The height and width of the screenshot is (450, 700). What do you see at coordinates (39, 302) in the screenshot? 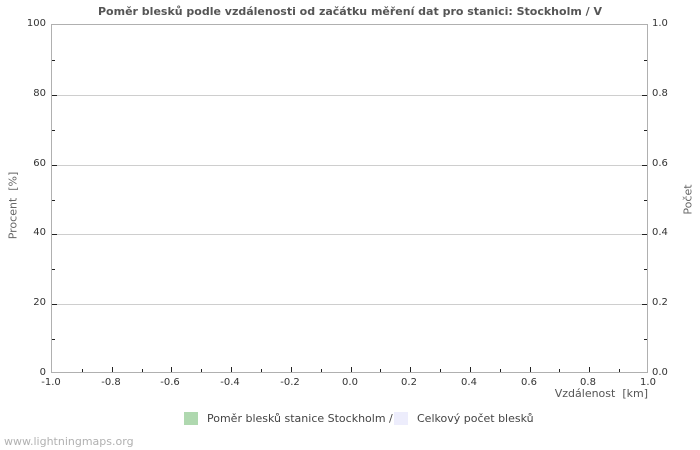
I see `left-tick-label: 20` at bounding box center [39, 302].